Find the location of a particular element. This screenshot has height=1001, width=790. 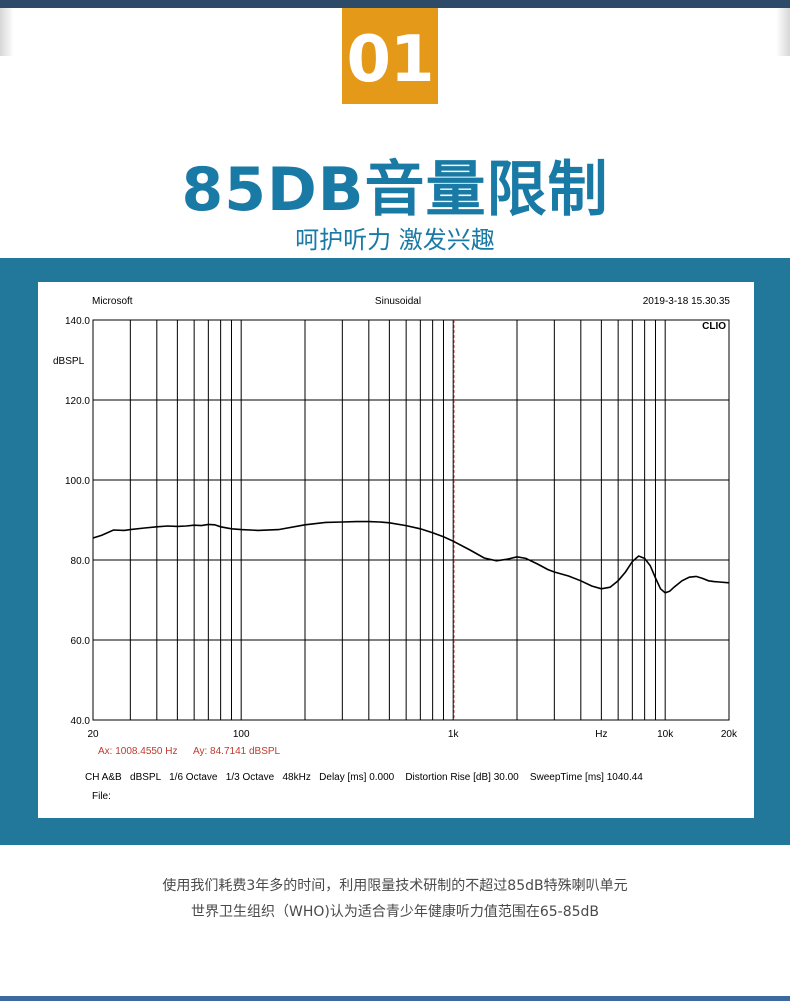

footer-text-line-1: 使用我们耗费3年多的时间，利用限量技术研制的不超过85dB特殊喇叭单元 is located at coordinates (395, 886).